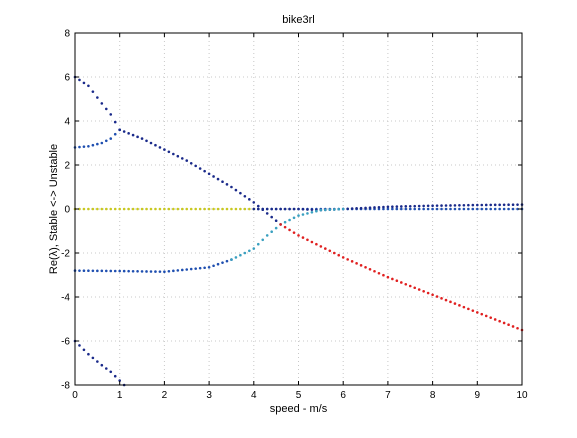 Image resolution: width=577 pixels, height=438 pixels. I want to click on y-tick-label: -6, so click(65, 342).